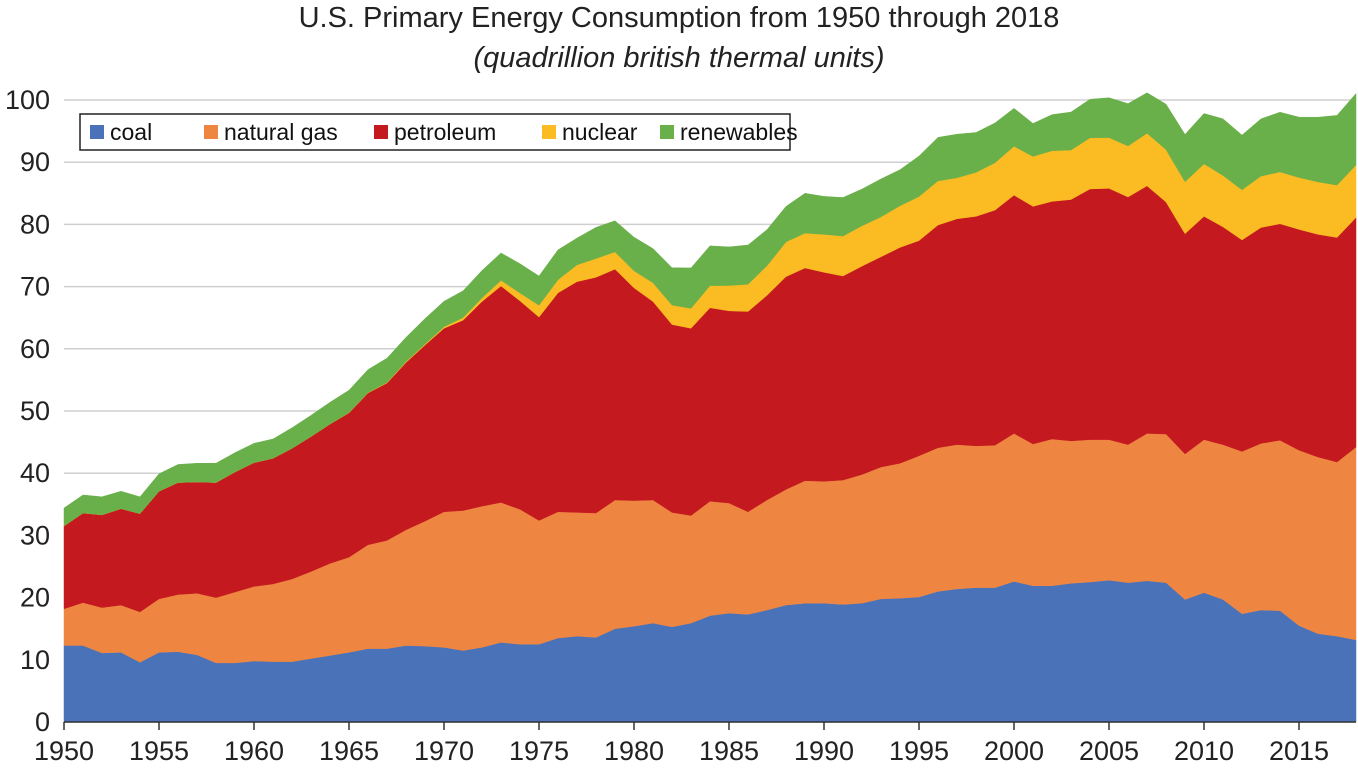  What do you see at coordinates (35, 287) in the screenshot?
I see `y-tick-label-70: 70` at bounding box center [35, 287].